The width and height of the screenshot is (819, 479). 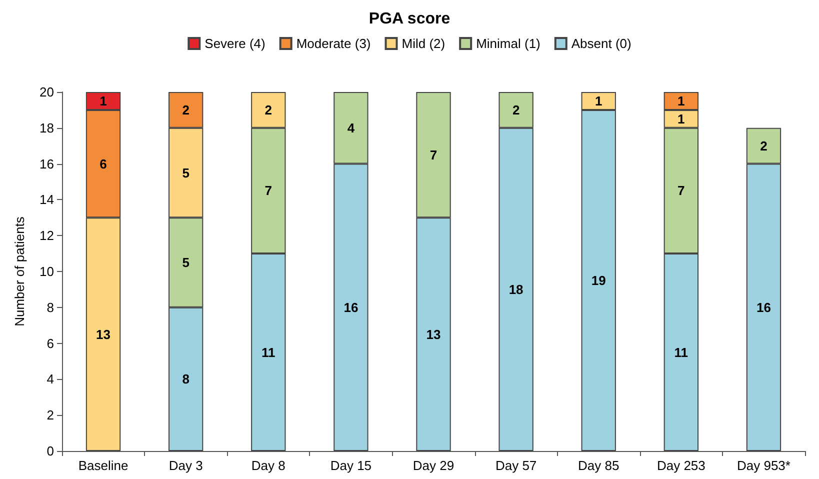 I want to click on data-label: 18, so click(x=516, y=289).